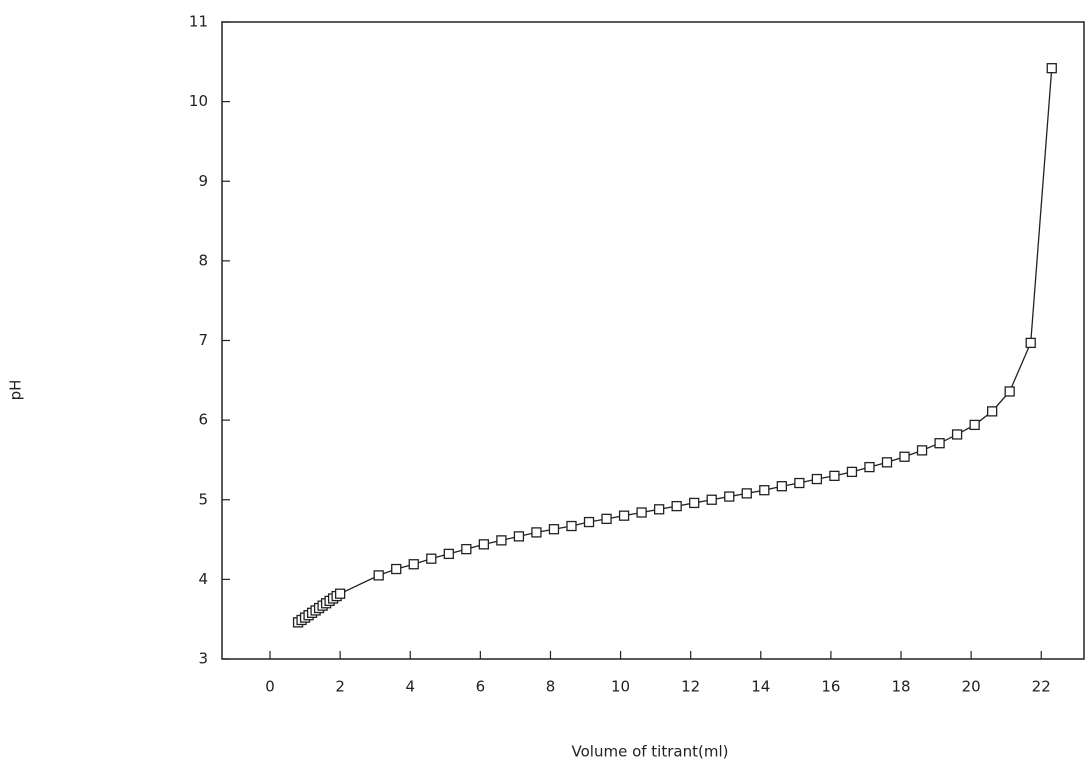  What do you see at coordinates (1041, 687) in the screenshot?
I see `x-tick-label: 22` at bounding box center [1041, 687].